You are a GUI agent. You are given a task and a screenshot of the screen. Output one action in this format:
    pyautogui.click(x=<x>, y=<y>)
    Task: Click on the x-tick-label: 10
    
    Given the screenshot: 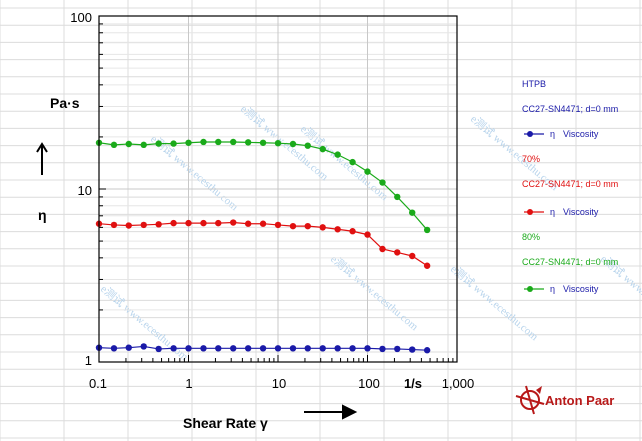 What is the action you would take?
    pyautogui.click(x=279, y=383)
    